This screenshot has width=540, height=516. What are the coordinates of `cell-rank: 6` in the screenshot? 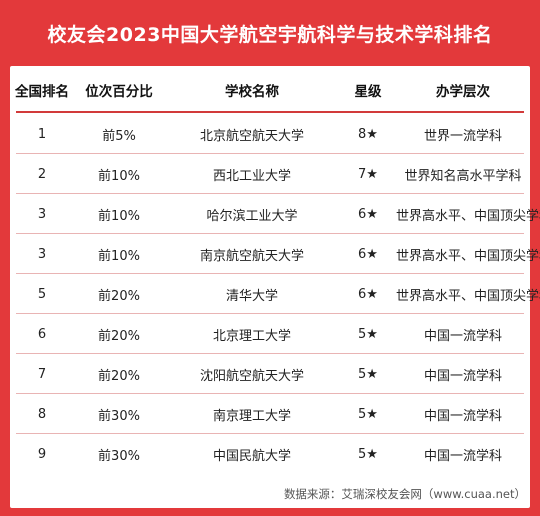 It's located at (42, 334).